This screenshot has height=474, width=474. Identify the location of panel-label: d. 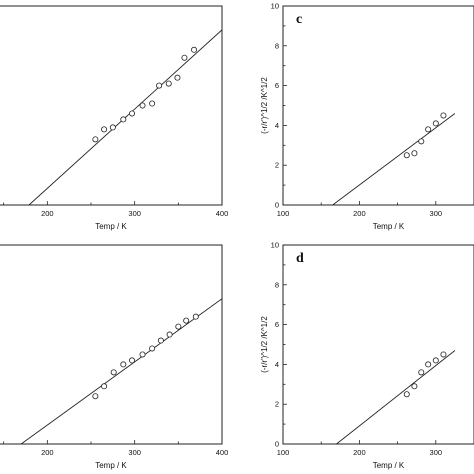
(300, 258).